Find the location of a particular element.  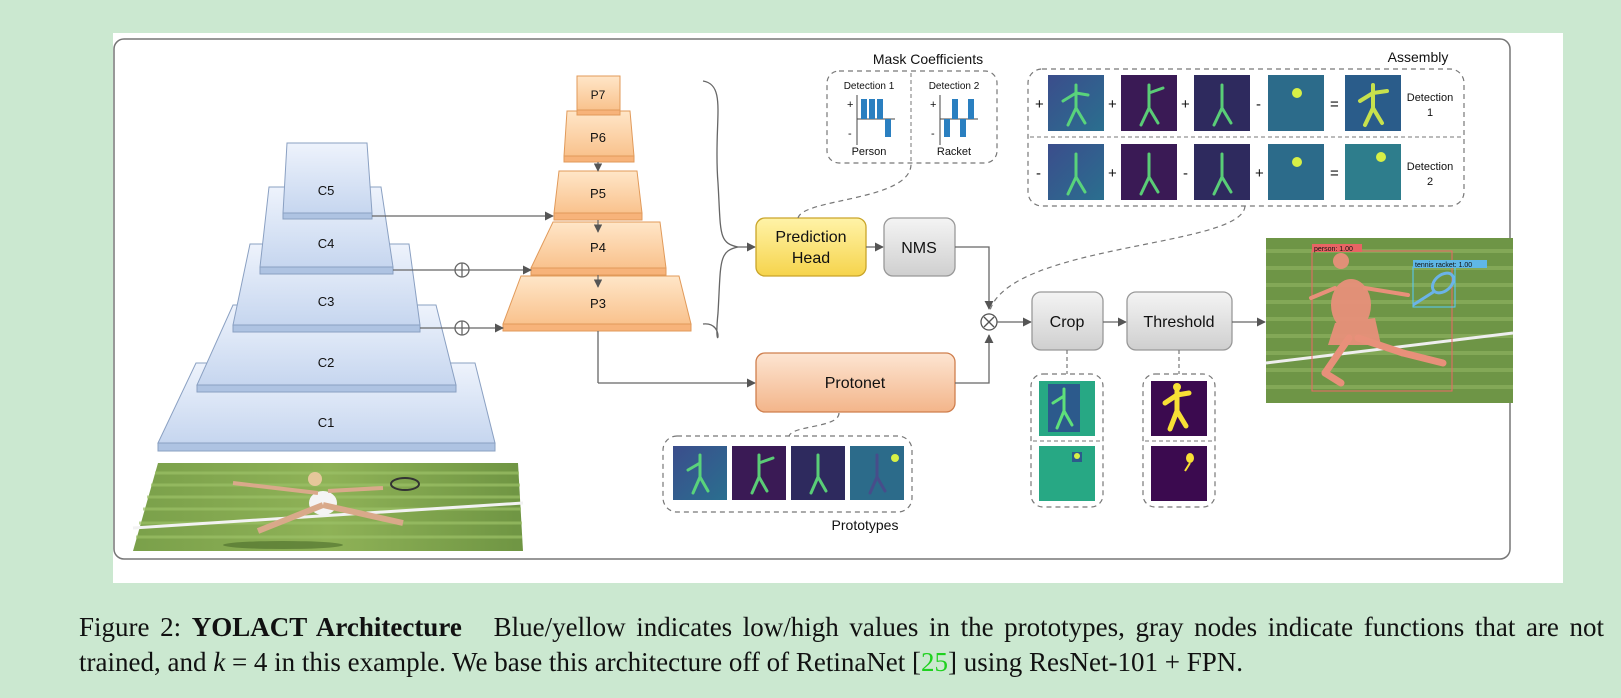

label-p6: P6 is located at coordinates (598, 137).